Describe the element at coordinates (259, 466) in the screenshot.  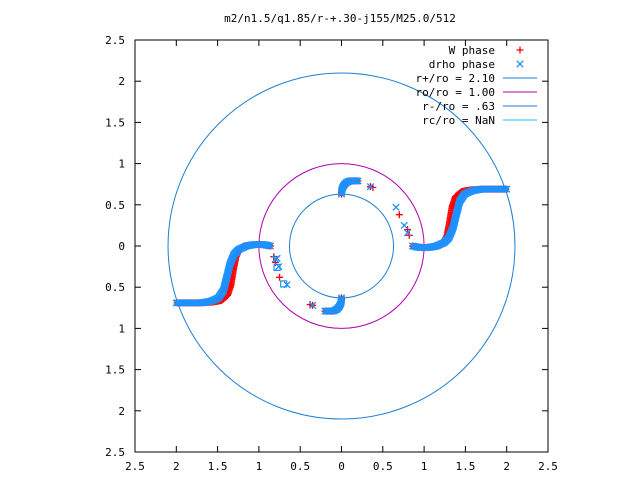
I see `x-tick-label-3: 1` at that location.